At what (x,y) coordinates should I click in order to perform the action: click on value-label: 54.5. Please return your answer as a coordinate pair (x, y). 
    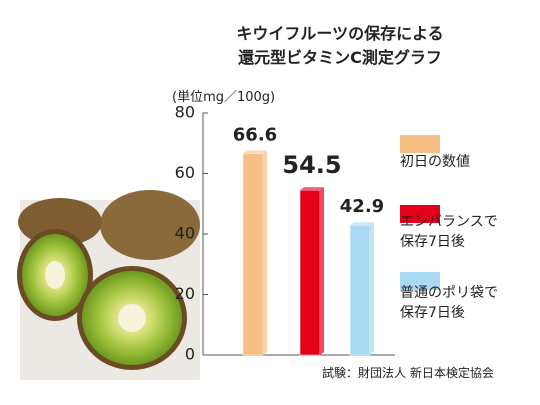
    Looking at the image, I should click on (311, 165).